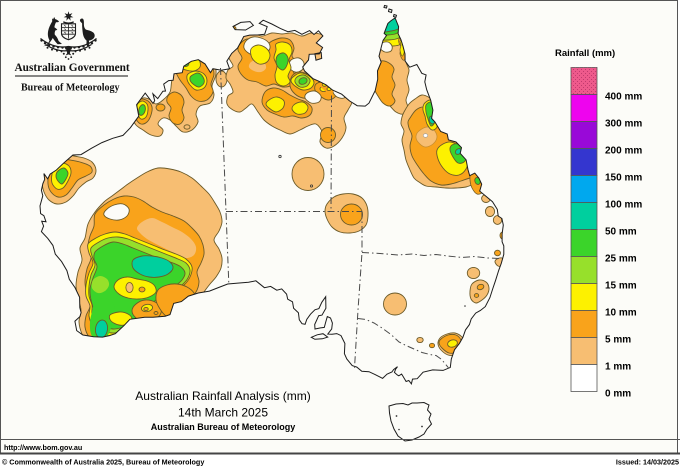 Image resolution: width=680 pixels, height=467 pixels. What do you see at coordinates (43, 447) in the screenshot?
I see `svg-text: http://www.bom.gov.au` at bounding box center [43, 447].